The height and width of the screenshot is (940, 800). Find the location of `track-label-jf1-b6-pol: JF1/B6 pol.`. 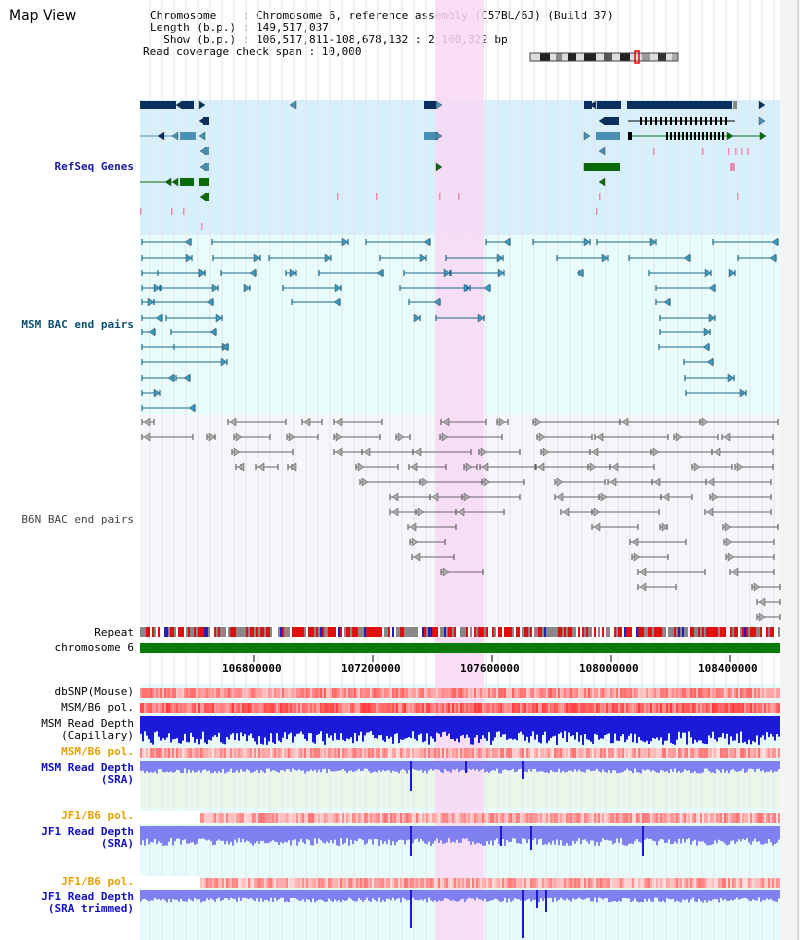

track-label-jf1-b6-pol: JF1/B6 pol. is located at coordinates (97, 815).